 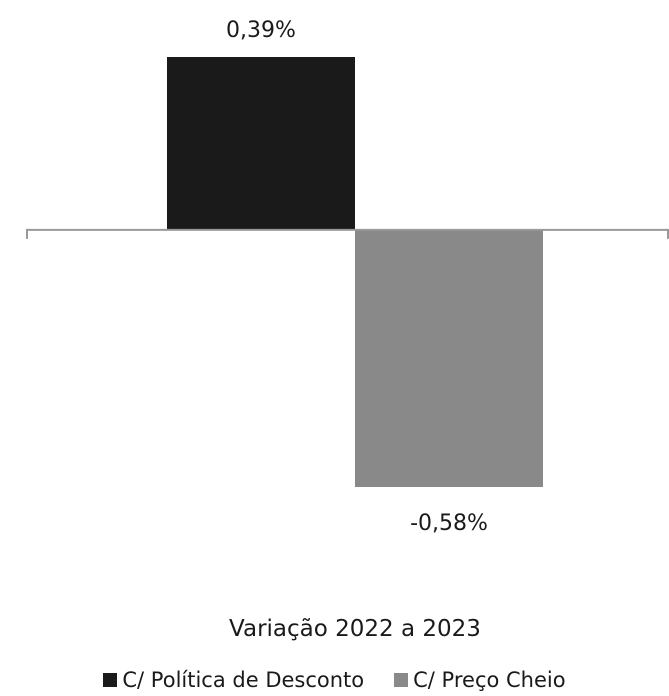 I want to click on legend-item-politica-desconto: C/ Política de Desconto, so click(x=233, y=680).